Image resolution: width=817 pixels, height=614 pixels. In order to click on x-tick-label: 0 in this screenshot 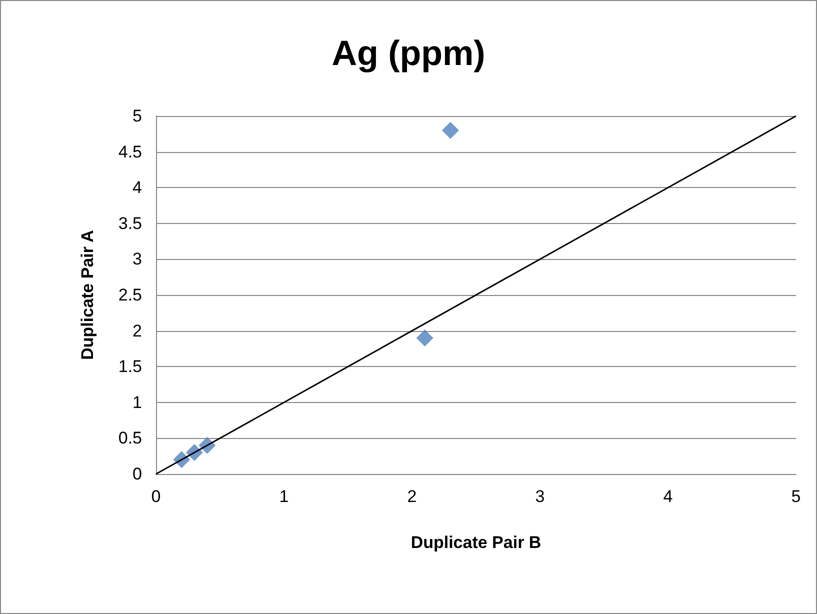, I will do `click(156, 496)`.